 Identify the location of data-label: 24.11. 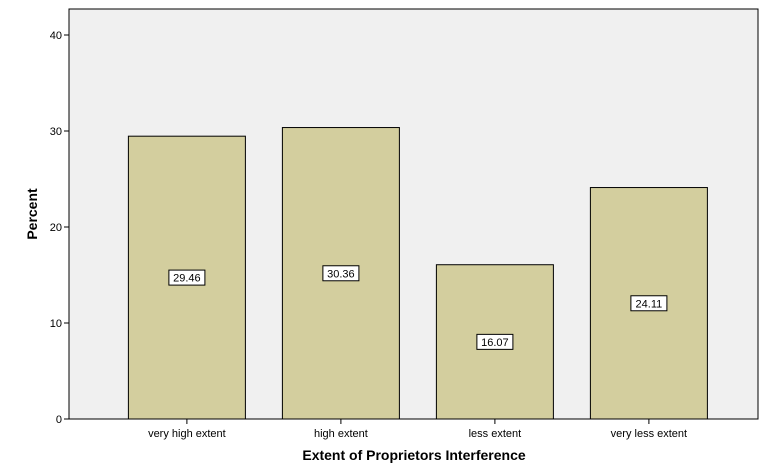
(649, 304).